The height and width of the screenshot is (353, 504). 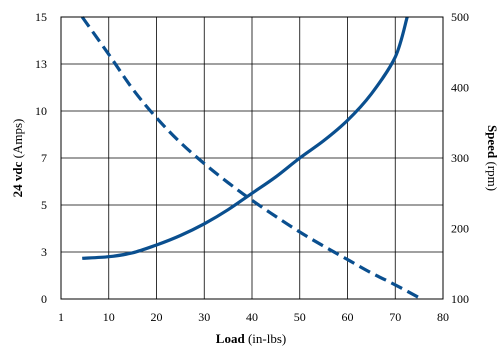 I want to click on y-left-tick-label: 3, so click(x=44, y=252).